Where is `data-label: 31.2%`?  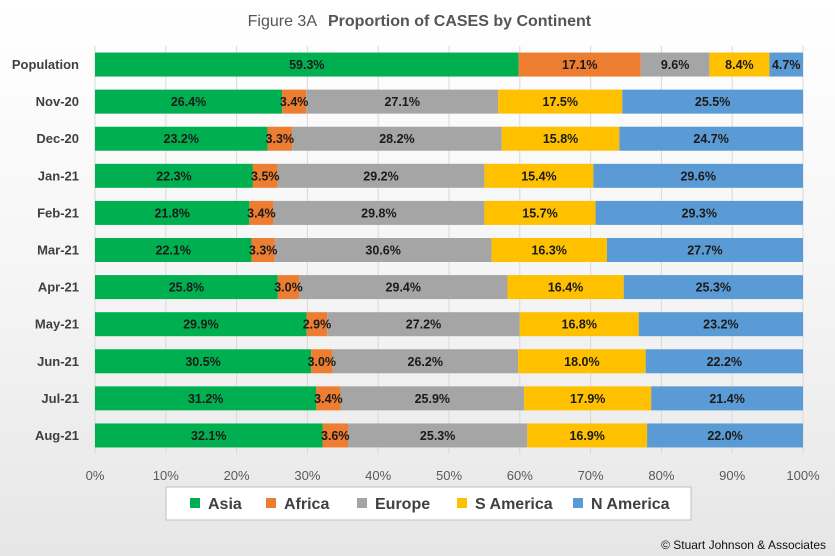
data-label: 31.2% is located at coordinates (205, 399).